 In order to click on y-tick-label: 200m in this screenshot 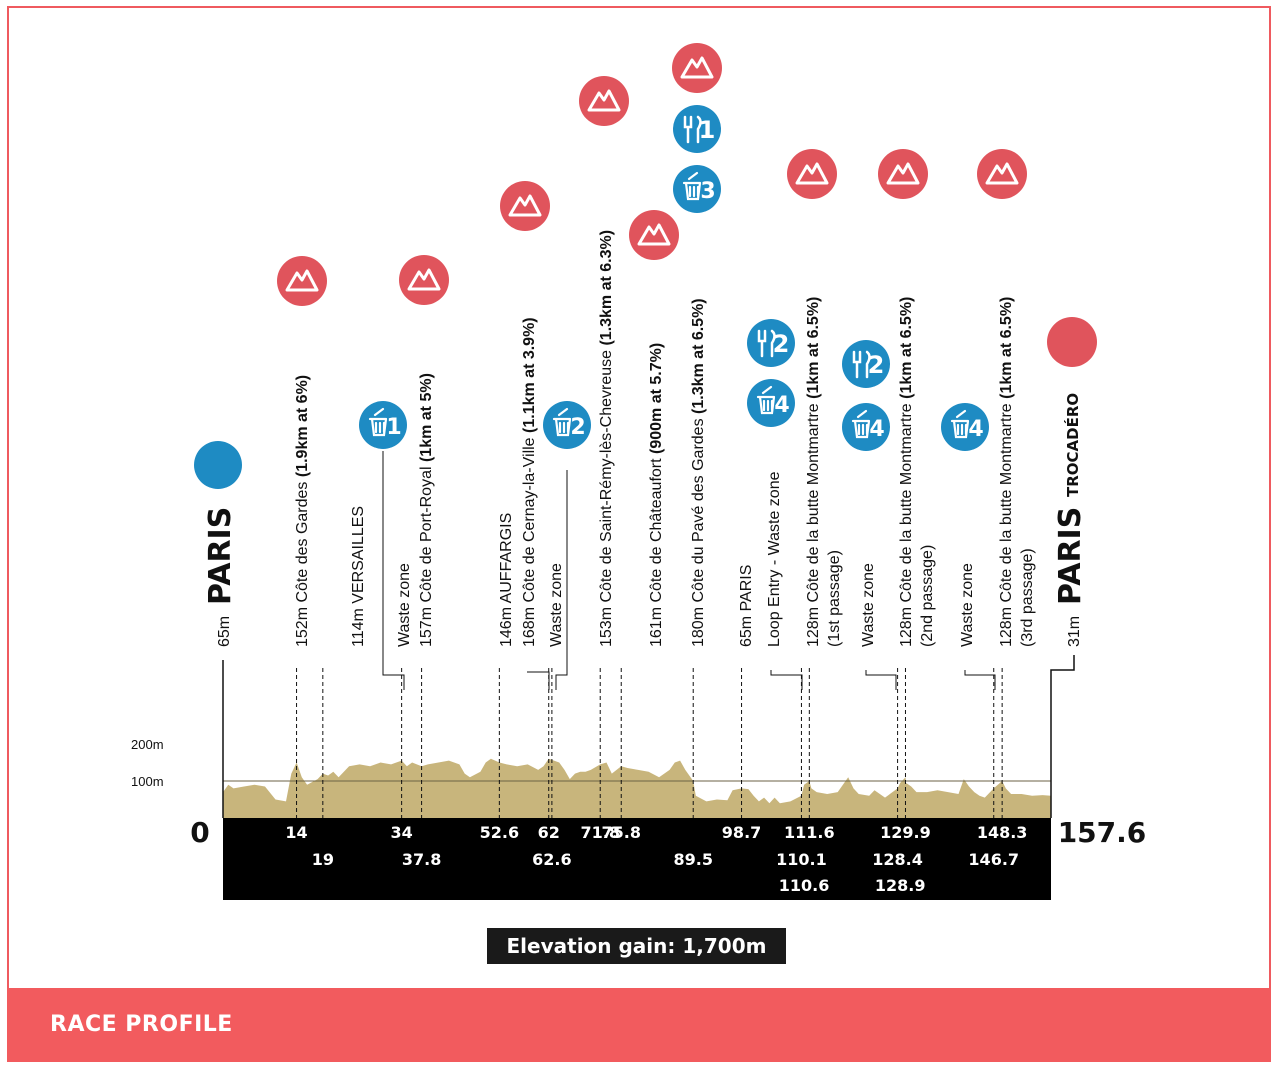, I will do `click(147, 744)`.